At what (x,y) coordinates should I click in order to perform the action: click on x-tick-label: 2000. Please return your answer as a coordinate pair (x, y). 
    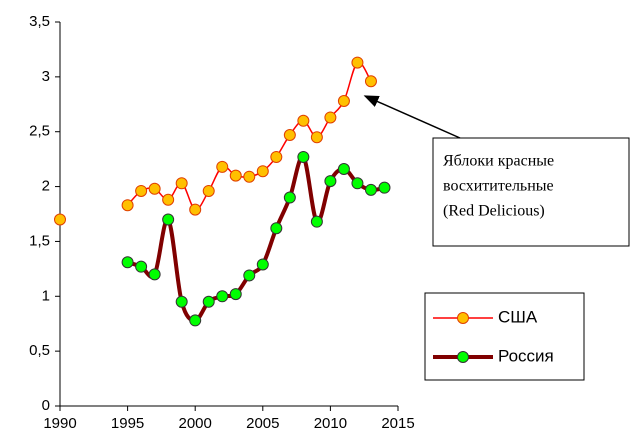
    Looking at the image, I should click on (195, 423).